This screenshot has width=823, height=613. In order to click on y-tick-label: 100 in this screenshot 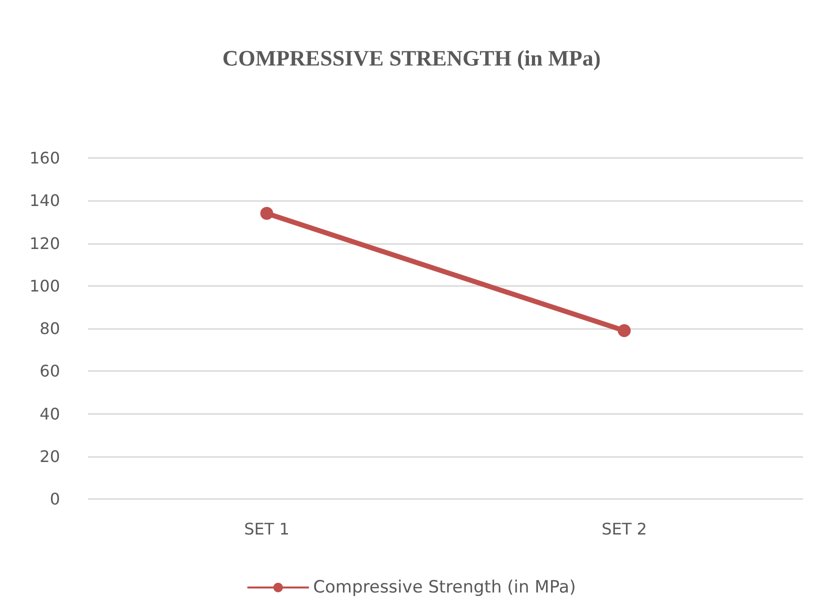, I will do `click(44, 286)`.